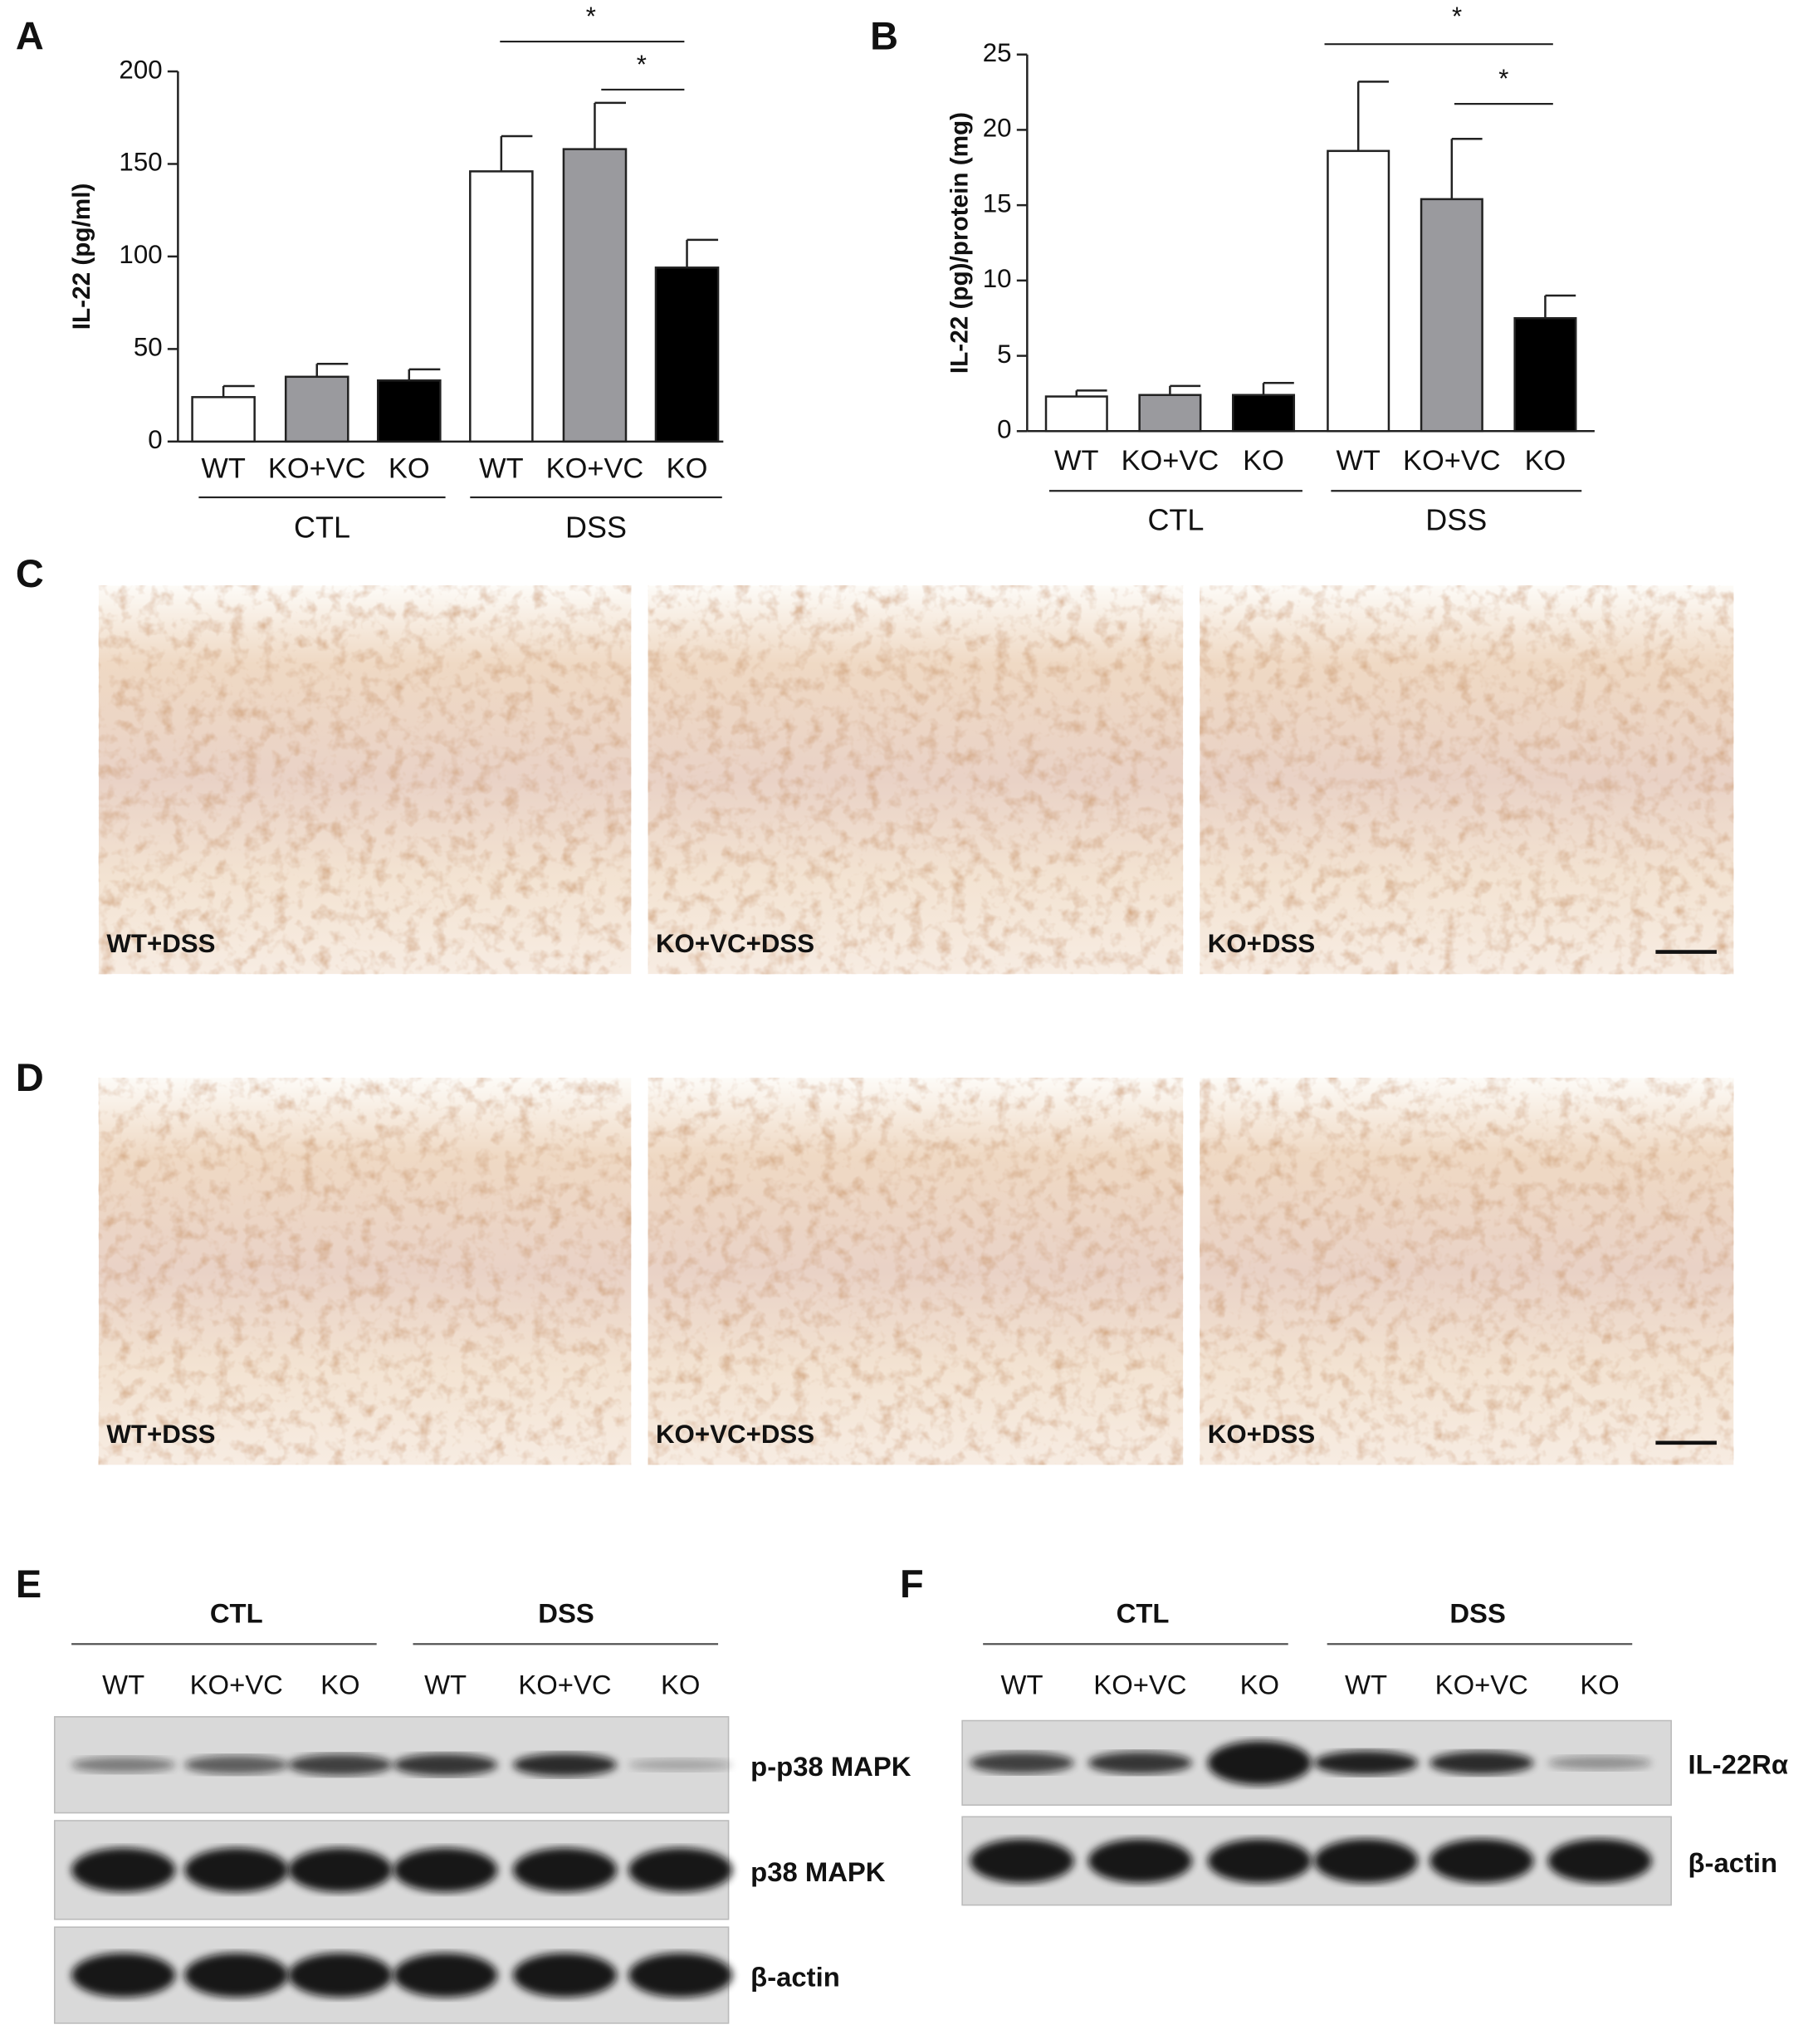  I want to click on blot-row-label: p-p38 MAPK, so click(831, 1766).